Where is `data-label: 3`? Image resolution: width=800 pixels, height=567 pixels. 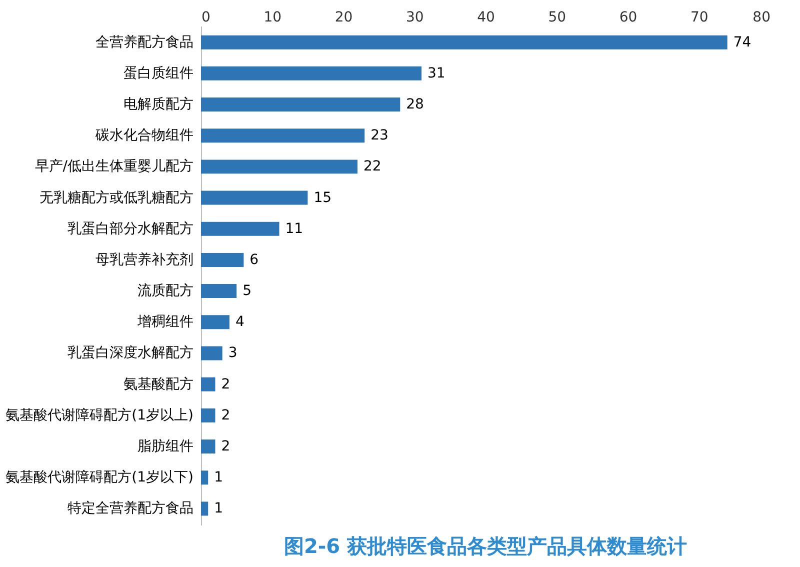
data-label: 3 is located at coordinates (233, 353).